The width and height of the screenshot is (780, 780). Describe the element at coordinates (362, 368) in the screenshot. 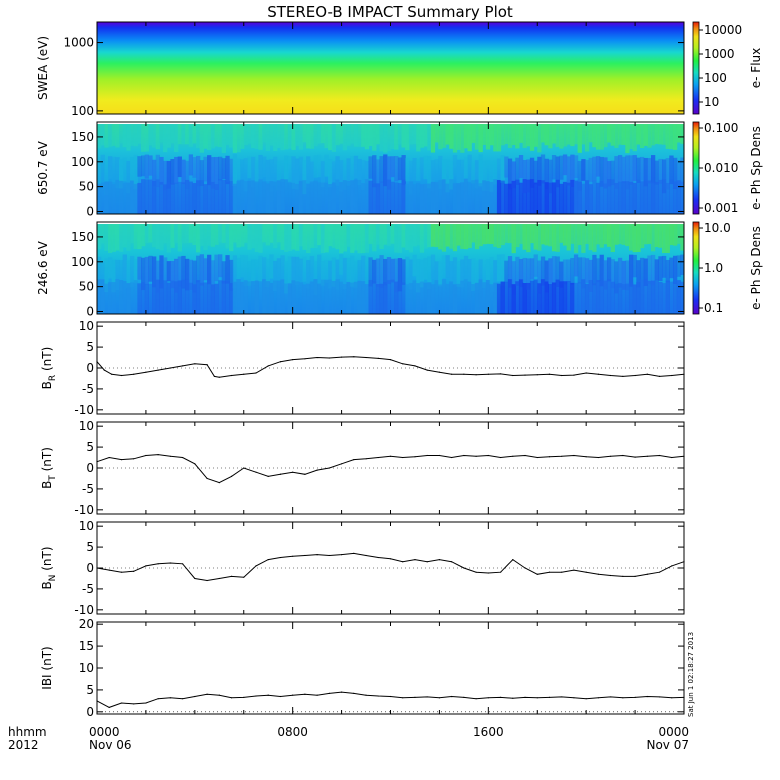

I see `panel-4: 10 5 0 -5 -10 BR (nT)` at that location.